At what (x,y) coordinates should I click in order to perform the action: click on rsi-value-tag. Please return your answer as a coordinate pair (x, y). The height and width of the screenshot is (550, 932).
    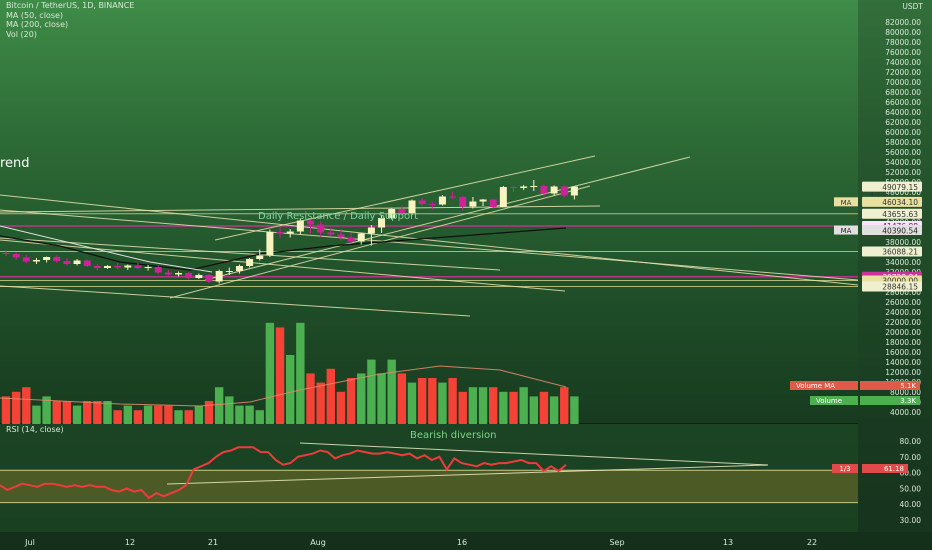
    Looking at the image, I should click on (885, 468).